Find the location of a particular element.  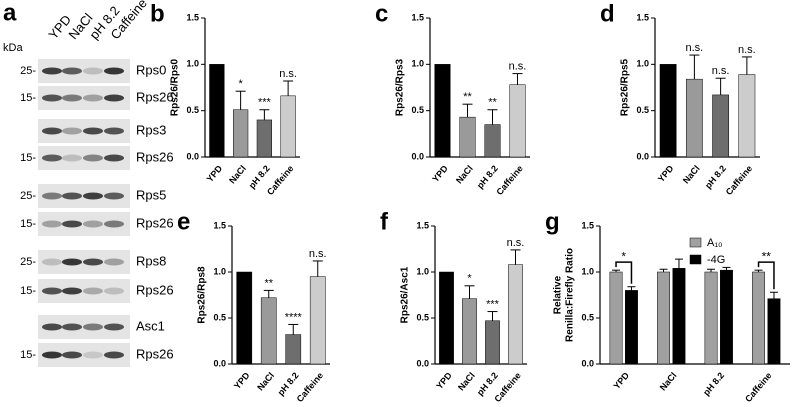

y-axis-label: Rps26/Rps3 is located at coordinates (400, 87).